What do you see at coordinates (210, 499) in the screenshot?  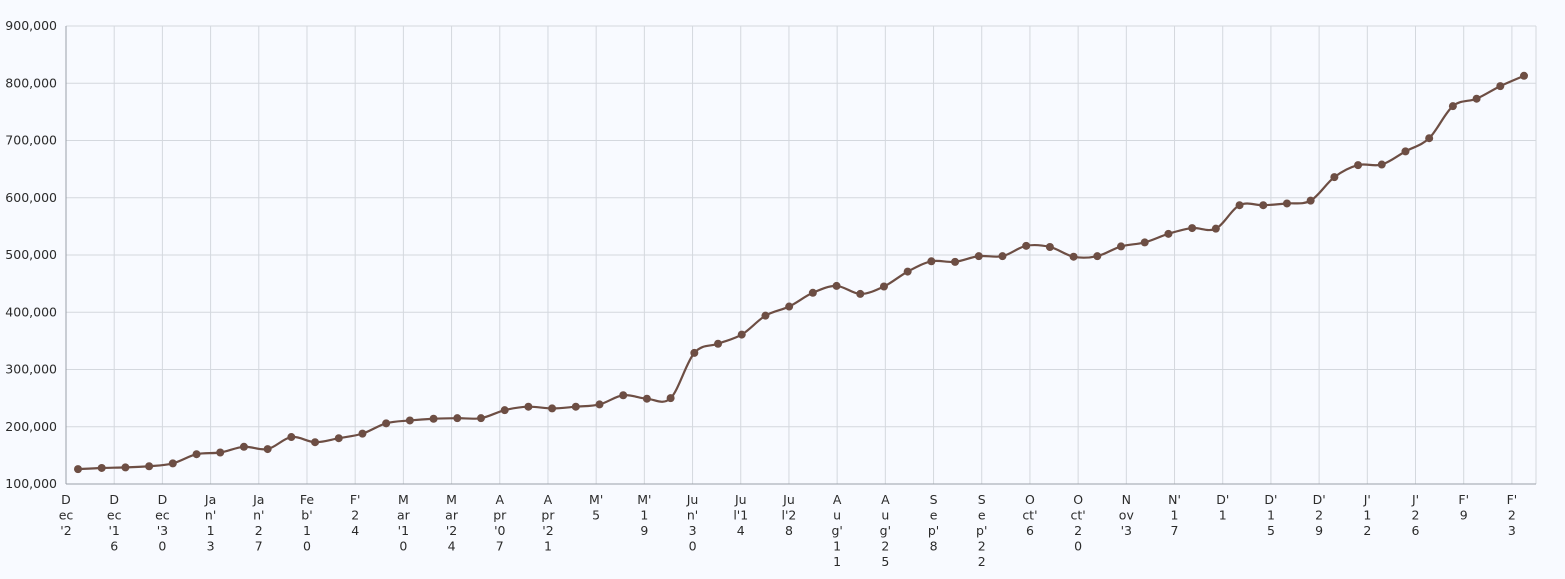 I see `x-tick-label-line: Ja` at bounding box center [210, 499].